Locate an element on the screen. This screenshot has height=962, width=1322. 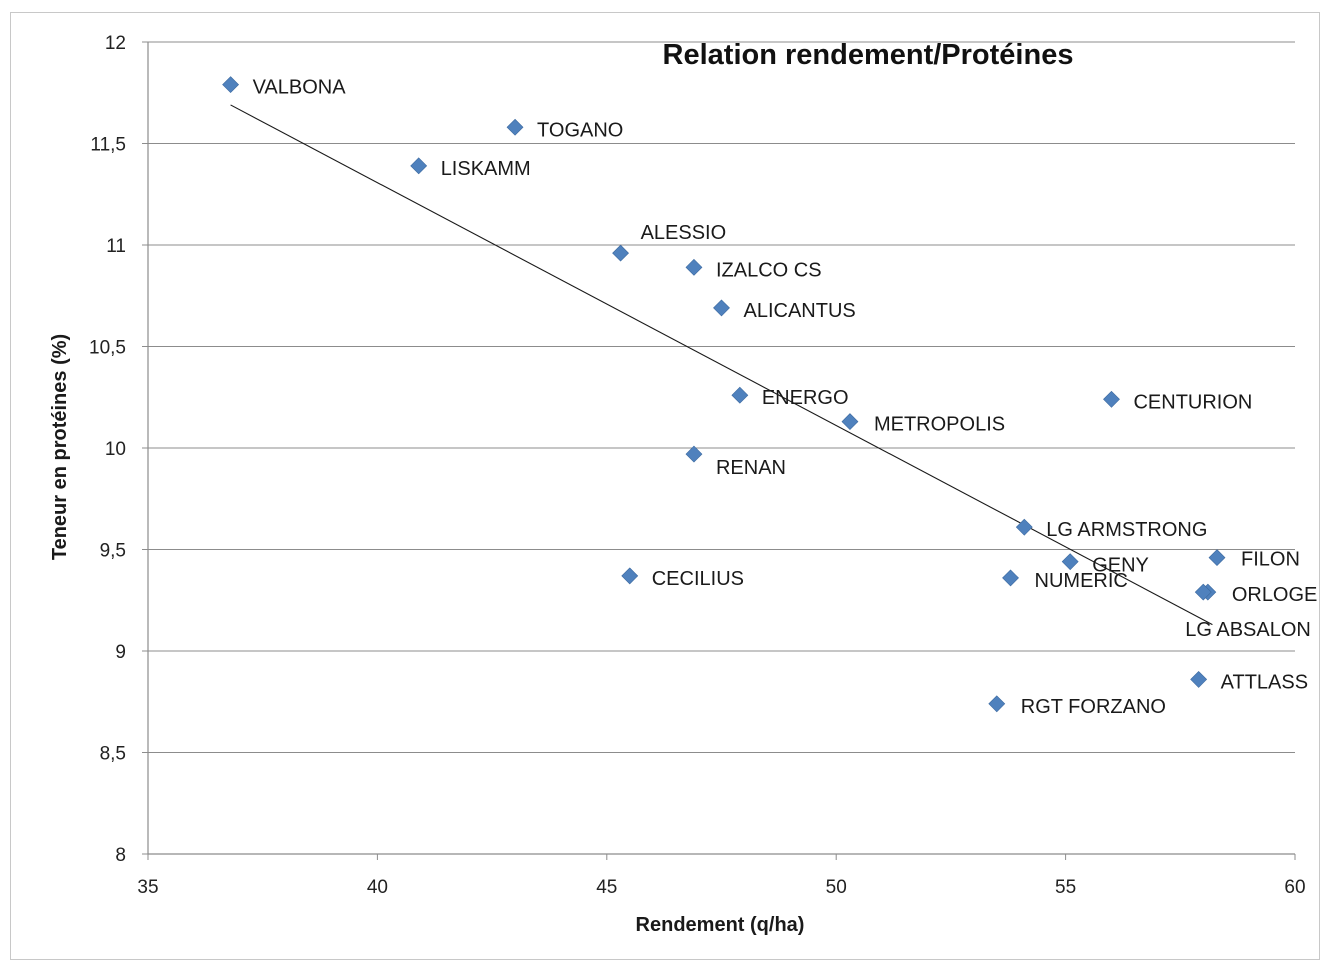
x-tick-label: 50 is located at coordinates (836, 887).